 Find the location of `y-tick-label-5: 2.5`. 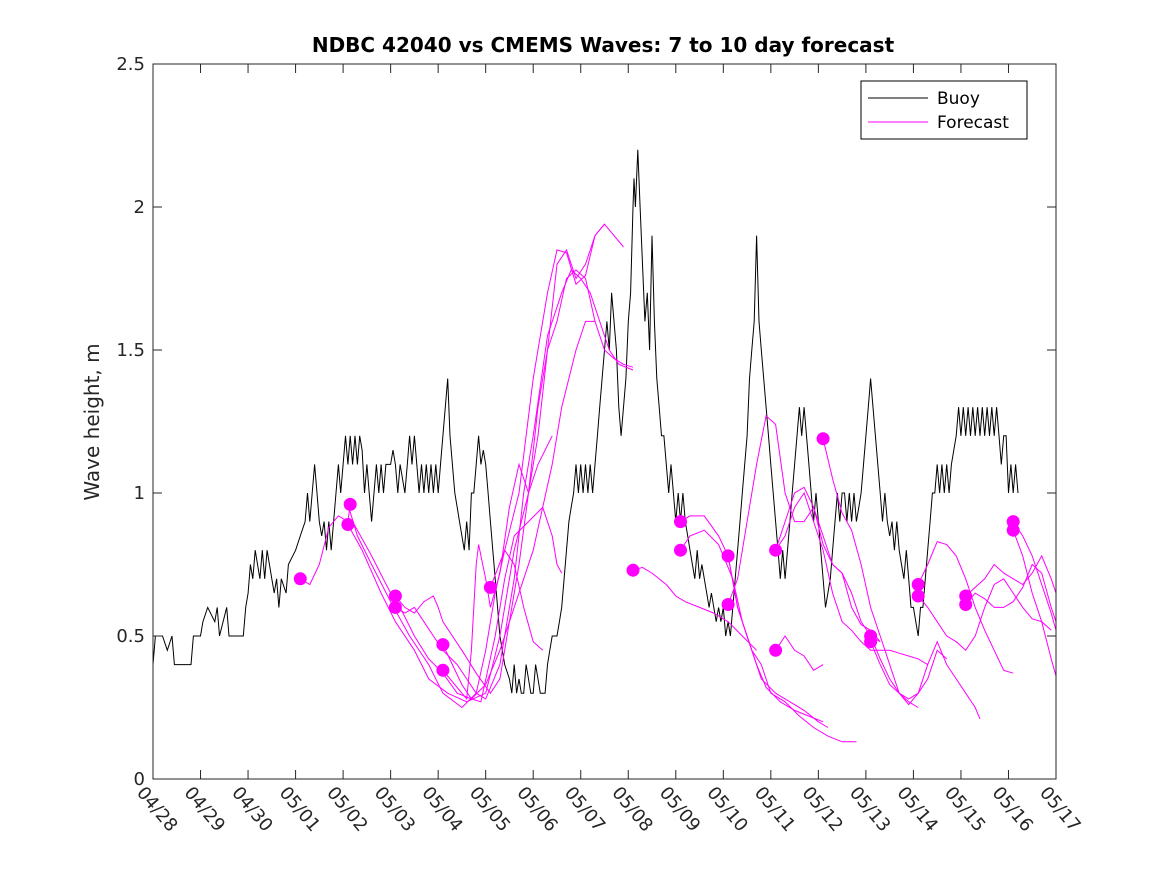

y-tick-label-5: 2.5 is located at coordinates (130, 64).